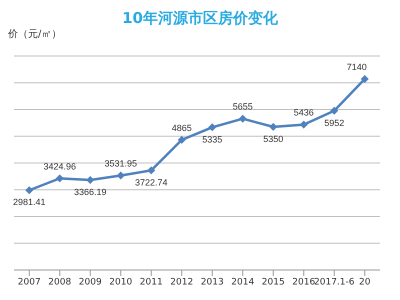 The height and width of the screenshot is (300, 400). I want to click on x-tick-label: 2017.1-6, so click(334, 282).